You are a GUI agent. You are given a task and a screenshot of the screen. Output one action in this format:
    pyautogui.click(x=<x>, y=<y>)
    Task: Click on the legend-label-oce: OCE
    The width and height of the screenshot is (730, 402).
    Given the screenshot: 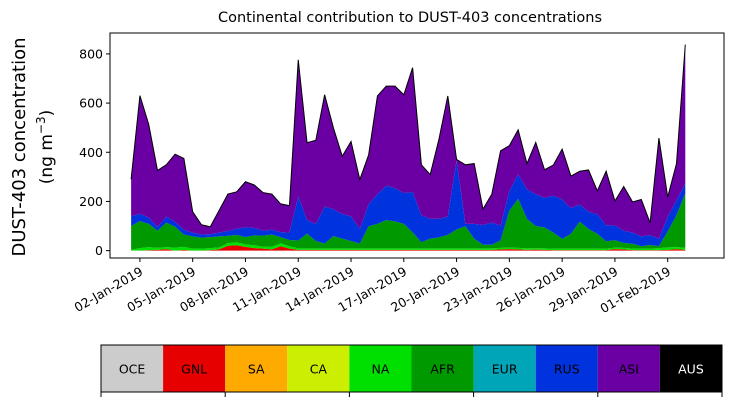 What is the action you would take?
    pyautogui.click(x=132, y=369)
    